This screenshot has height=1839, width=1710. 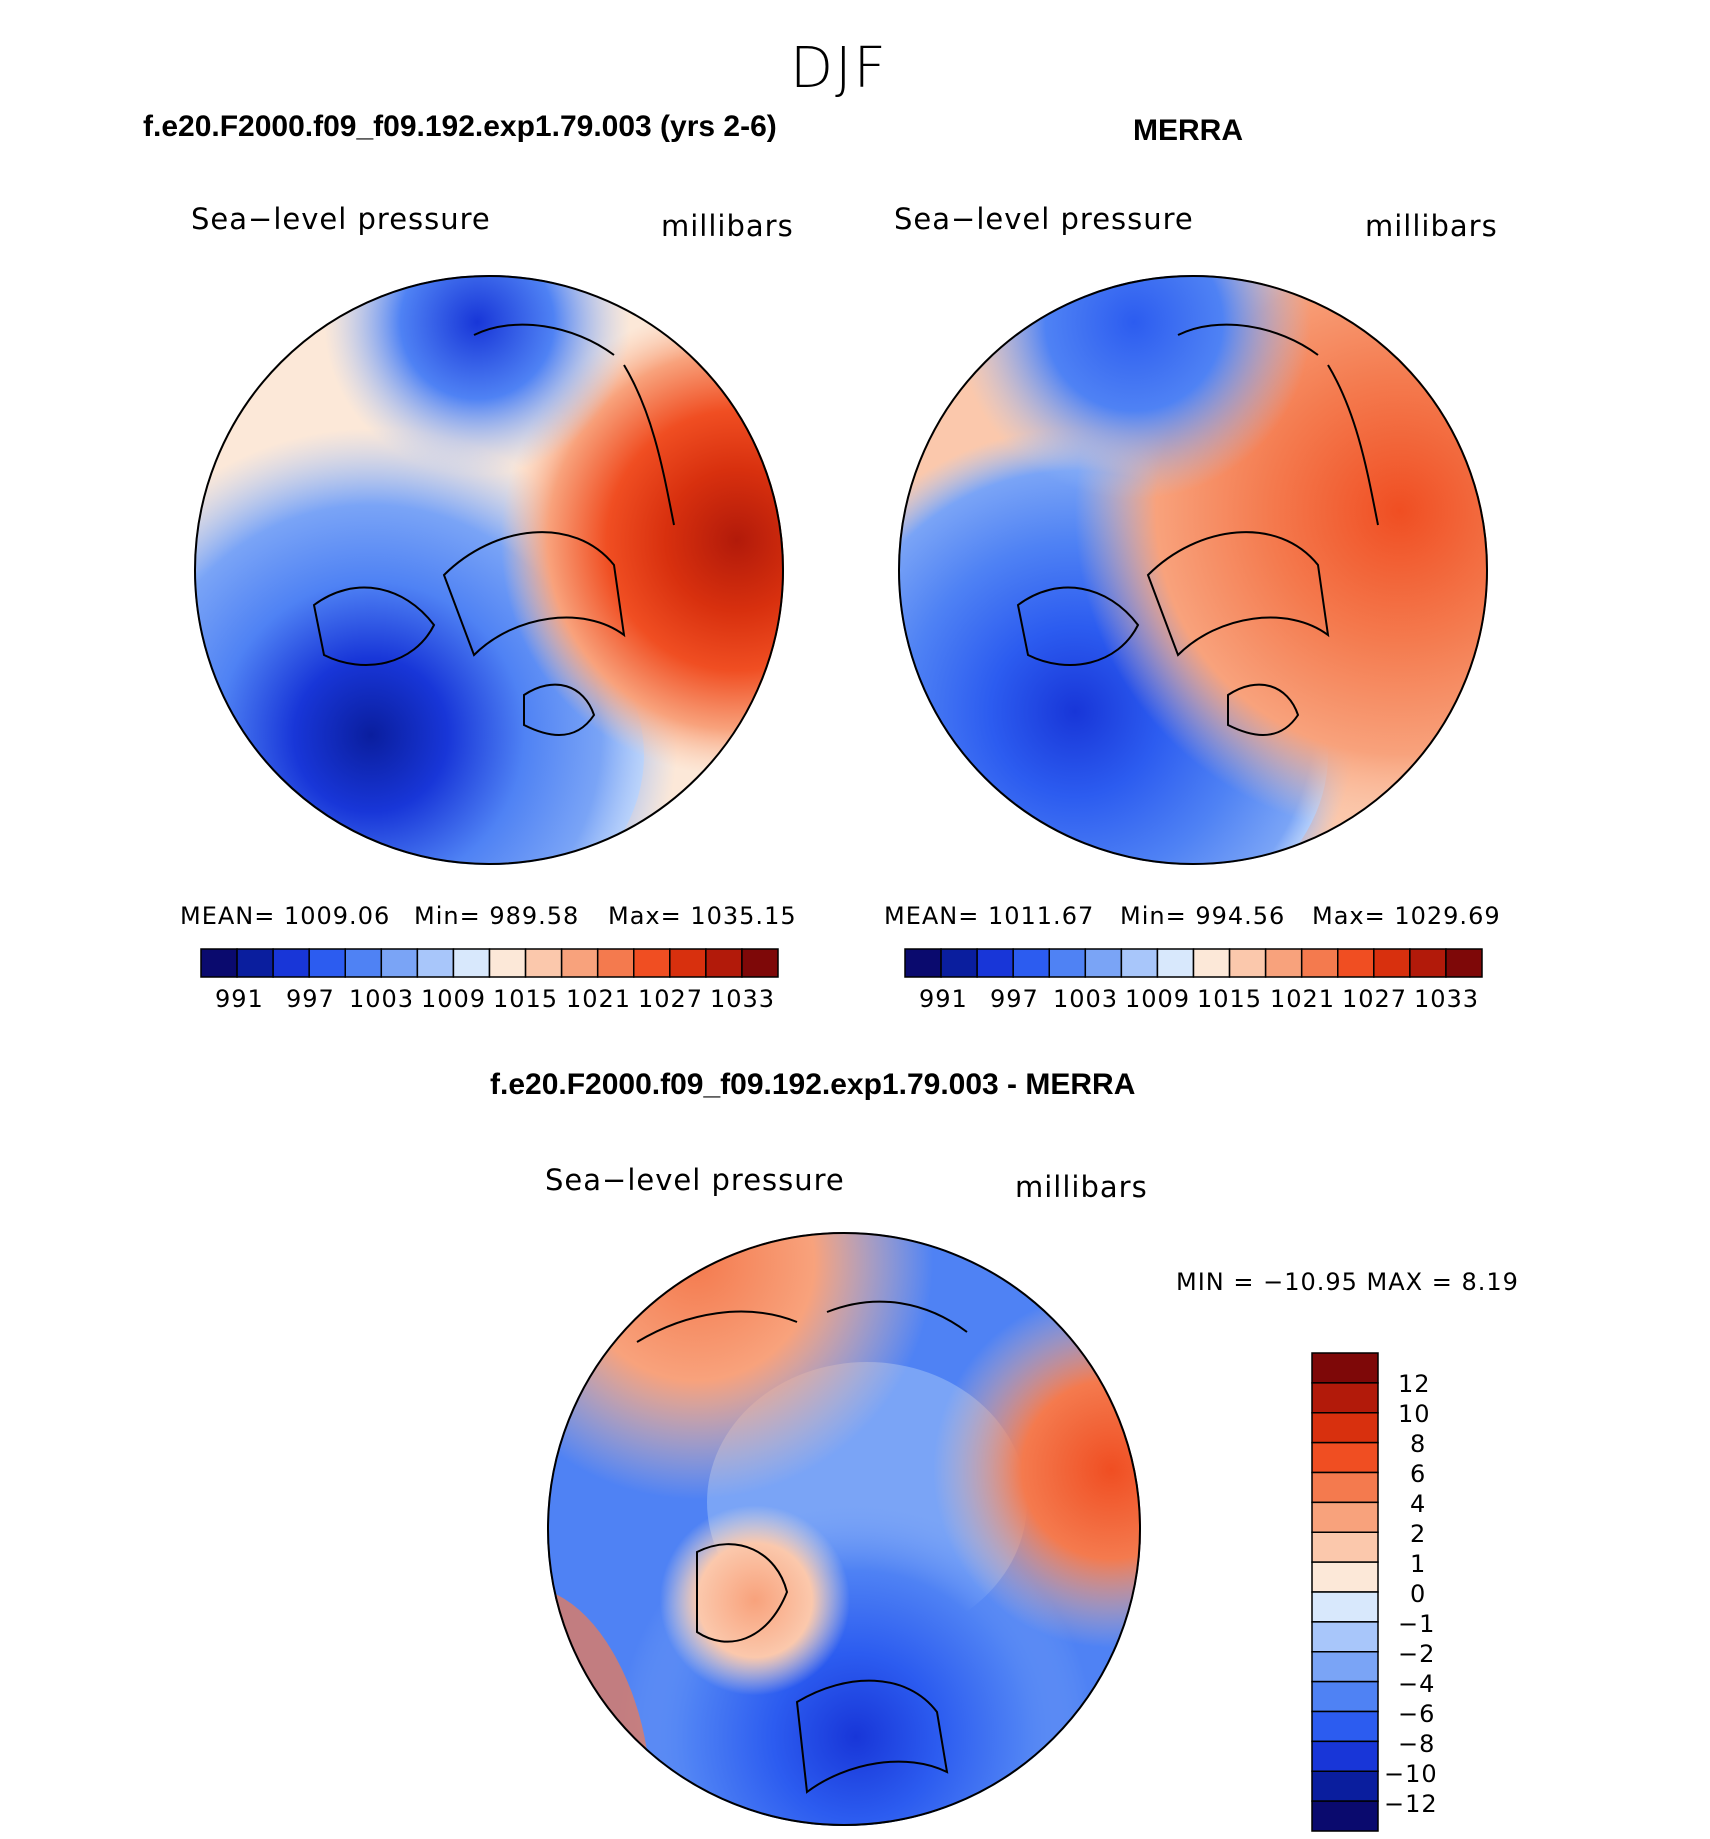 I want to click on difference-colorbar-tick: 10, so click(x=1414, y=1414).